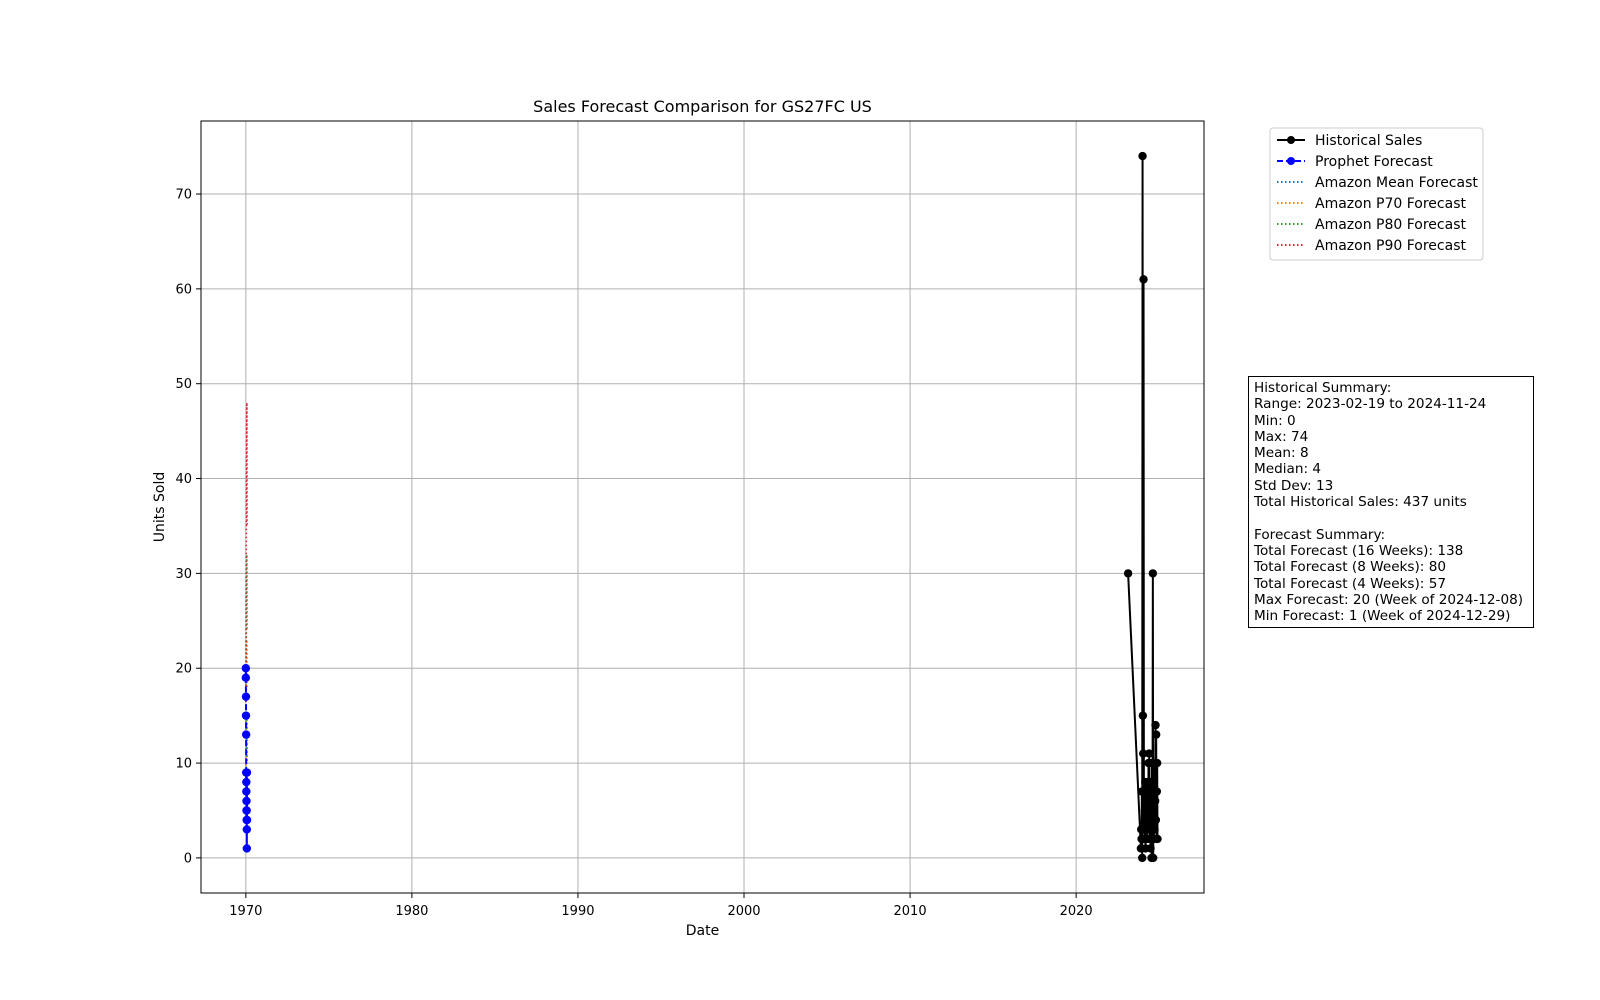 This screenshot has width=1600, height=1000. I want to click on x-tick-label: 1980, so click(411, 911).